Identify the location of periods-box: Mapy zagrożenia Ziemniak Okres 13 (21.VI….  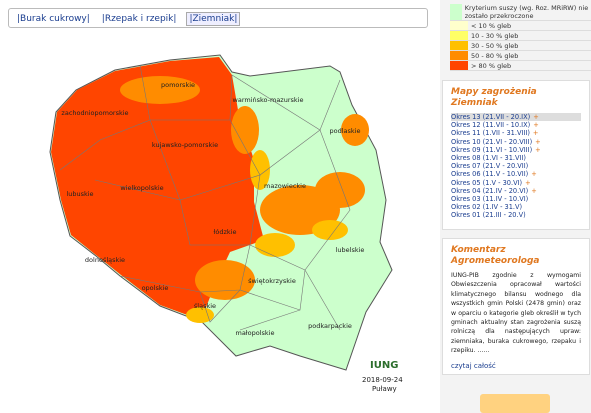
(516, 155).